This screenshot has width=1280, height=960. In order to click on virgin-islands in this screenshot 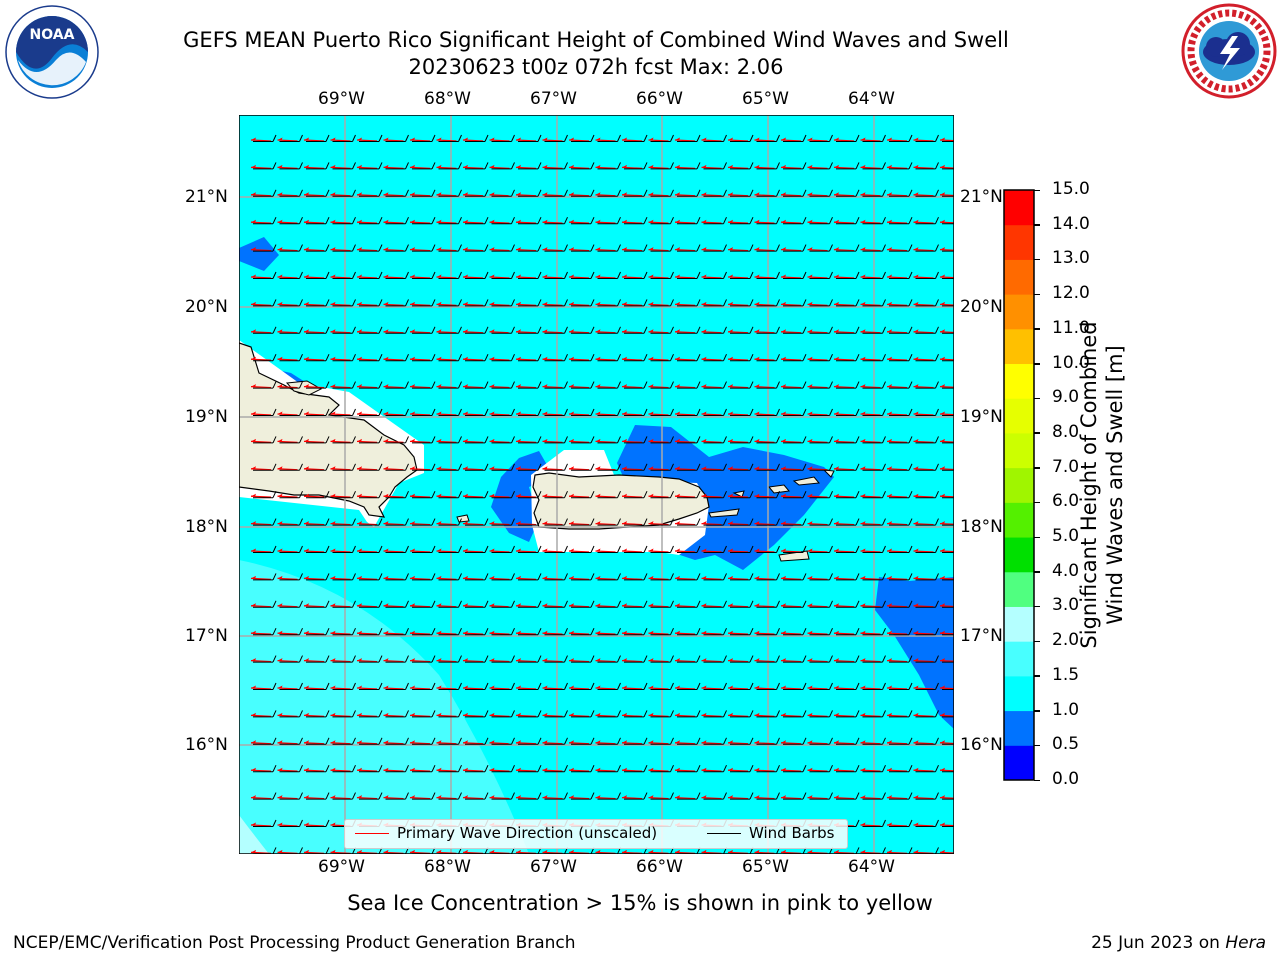, I will do `click(783, 515)`.